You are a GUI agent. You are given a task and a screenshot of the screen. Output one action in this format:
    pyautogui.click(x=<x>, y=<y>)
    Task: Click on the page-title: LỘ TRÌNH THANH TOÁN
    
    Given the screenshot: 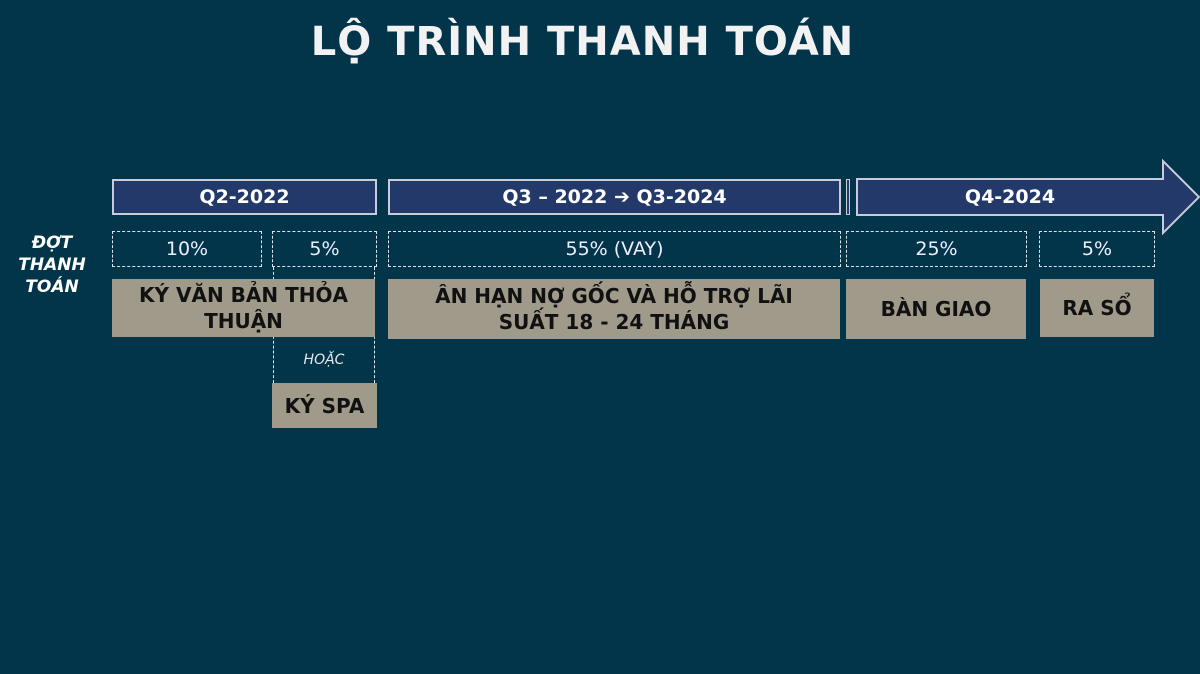 What is the action you would take?
    pyautogui.click(x=582, y=42)
    